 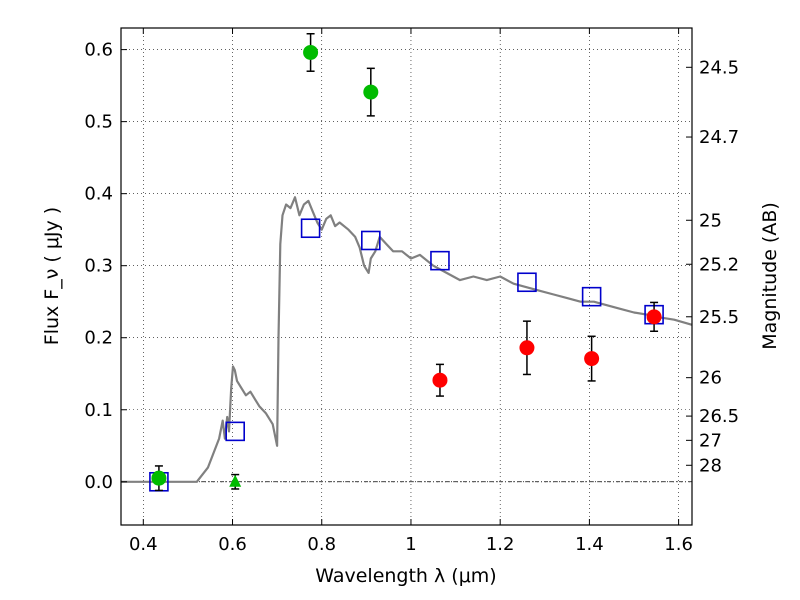 I want to click on y-tick-label: 0.5, so click(x=98, y=122).